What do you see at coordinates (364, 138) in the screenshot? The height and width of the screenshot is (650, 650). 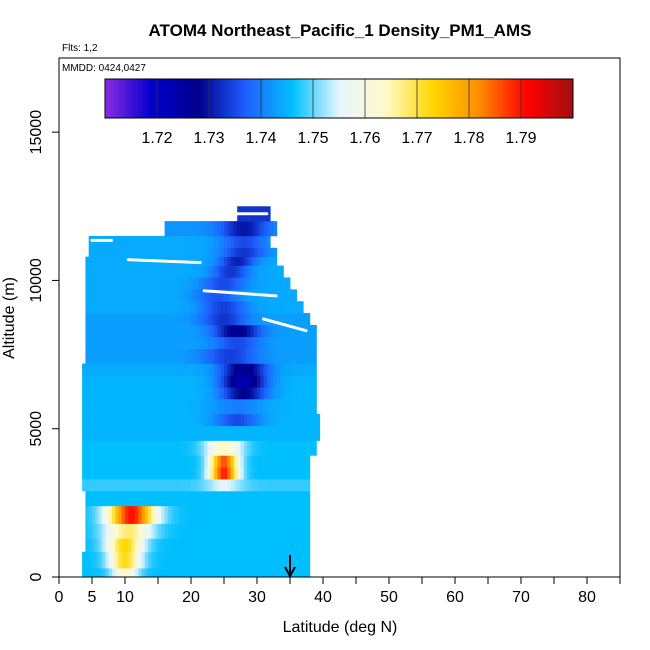 I see `colorbar-tick-label: 1.76` at bounding box center [364, 138].